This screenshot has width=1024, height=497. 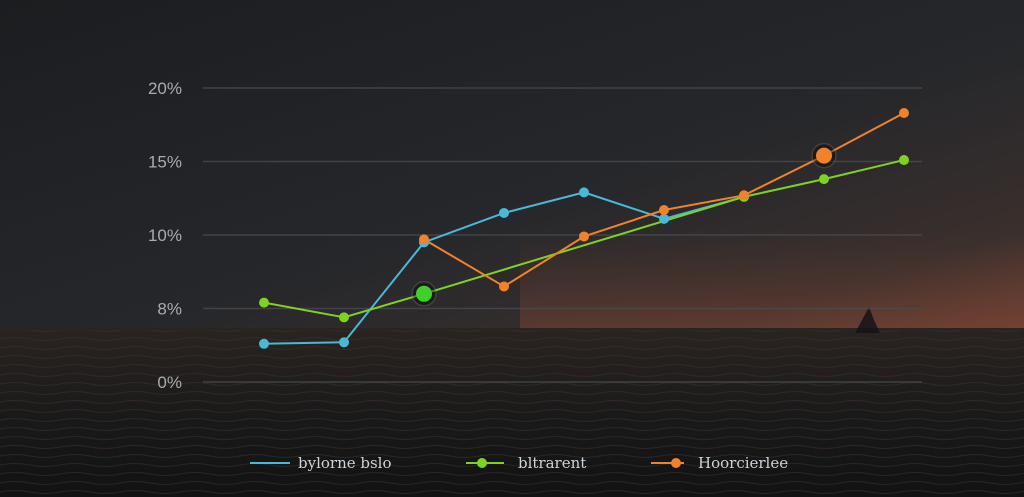 I want to click on legend-item-series-2: bltrarent, so click(x=526, y=463).